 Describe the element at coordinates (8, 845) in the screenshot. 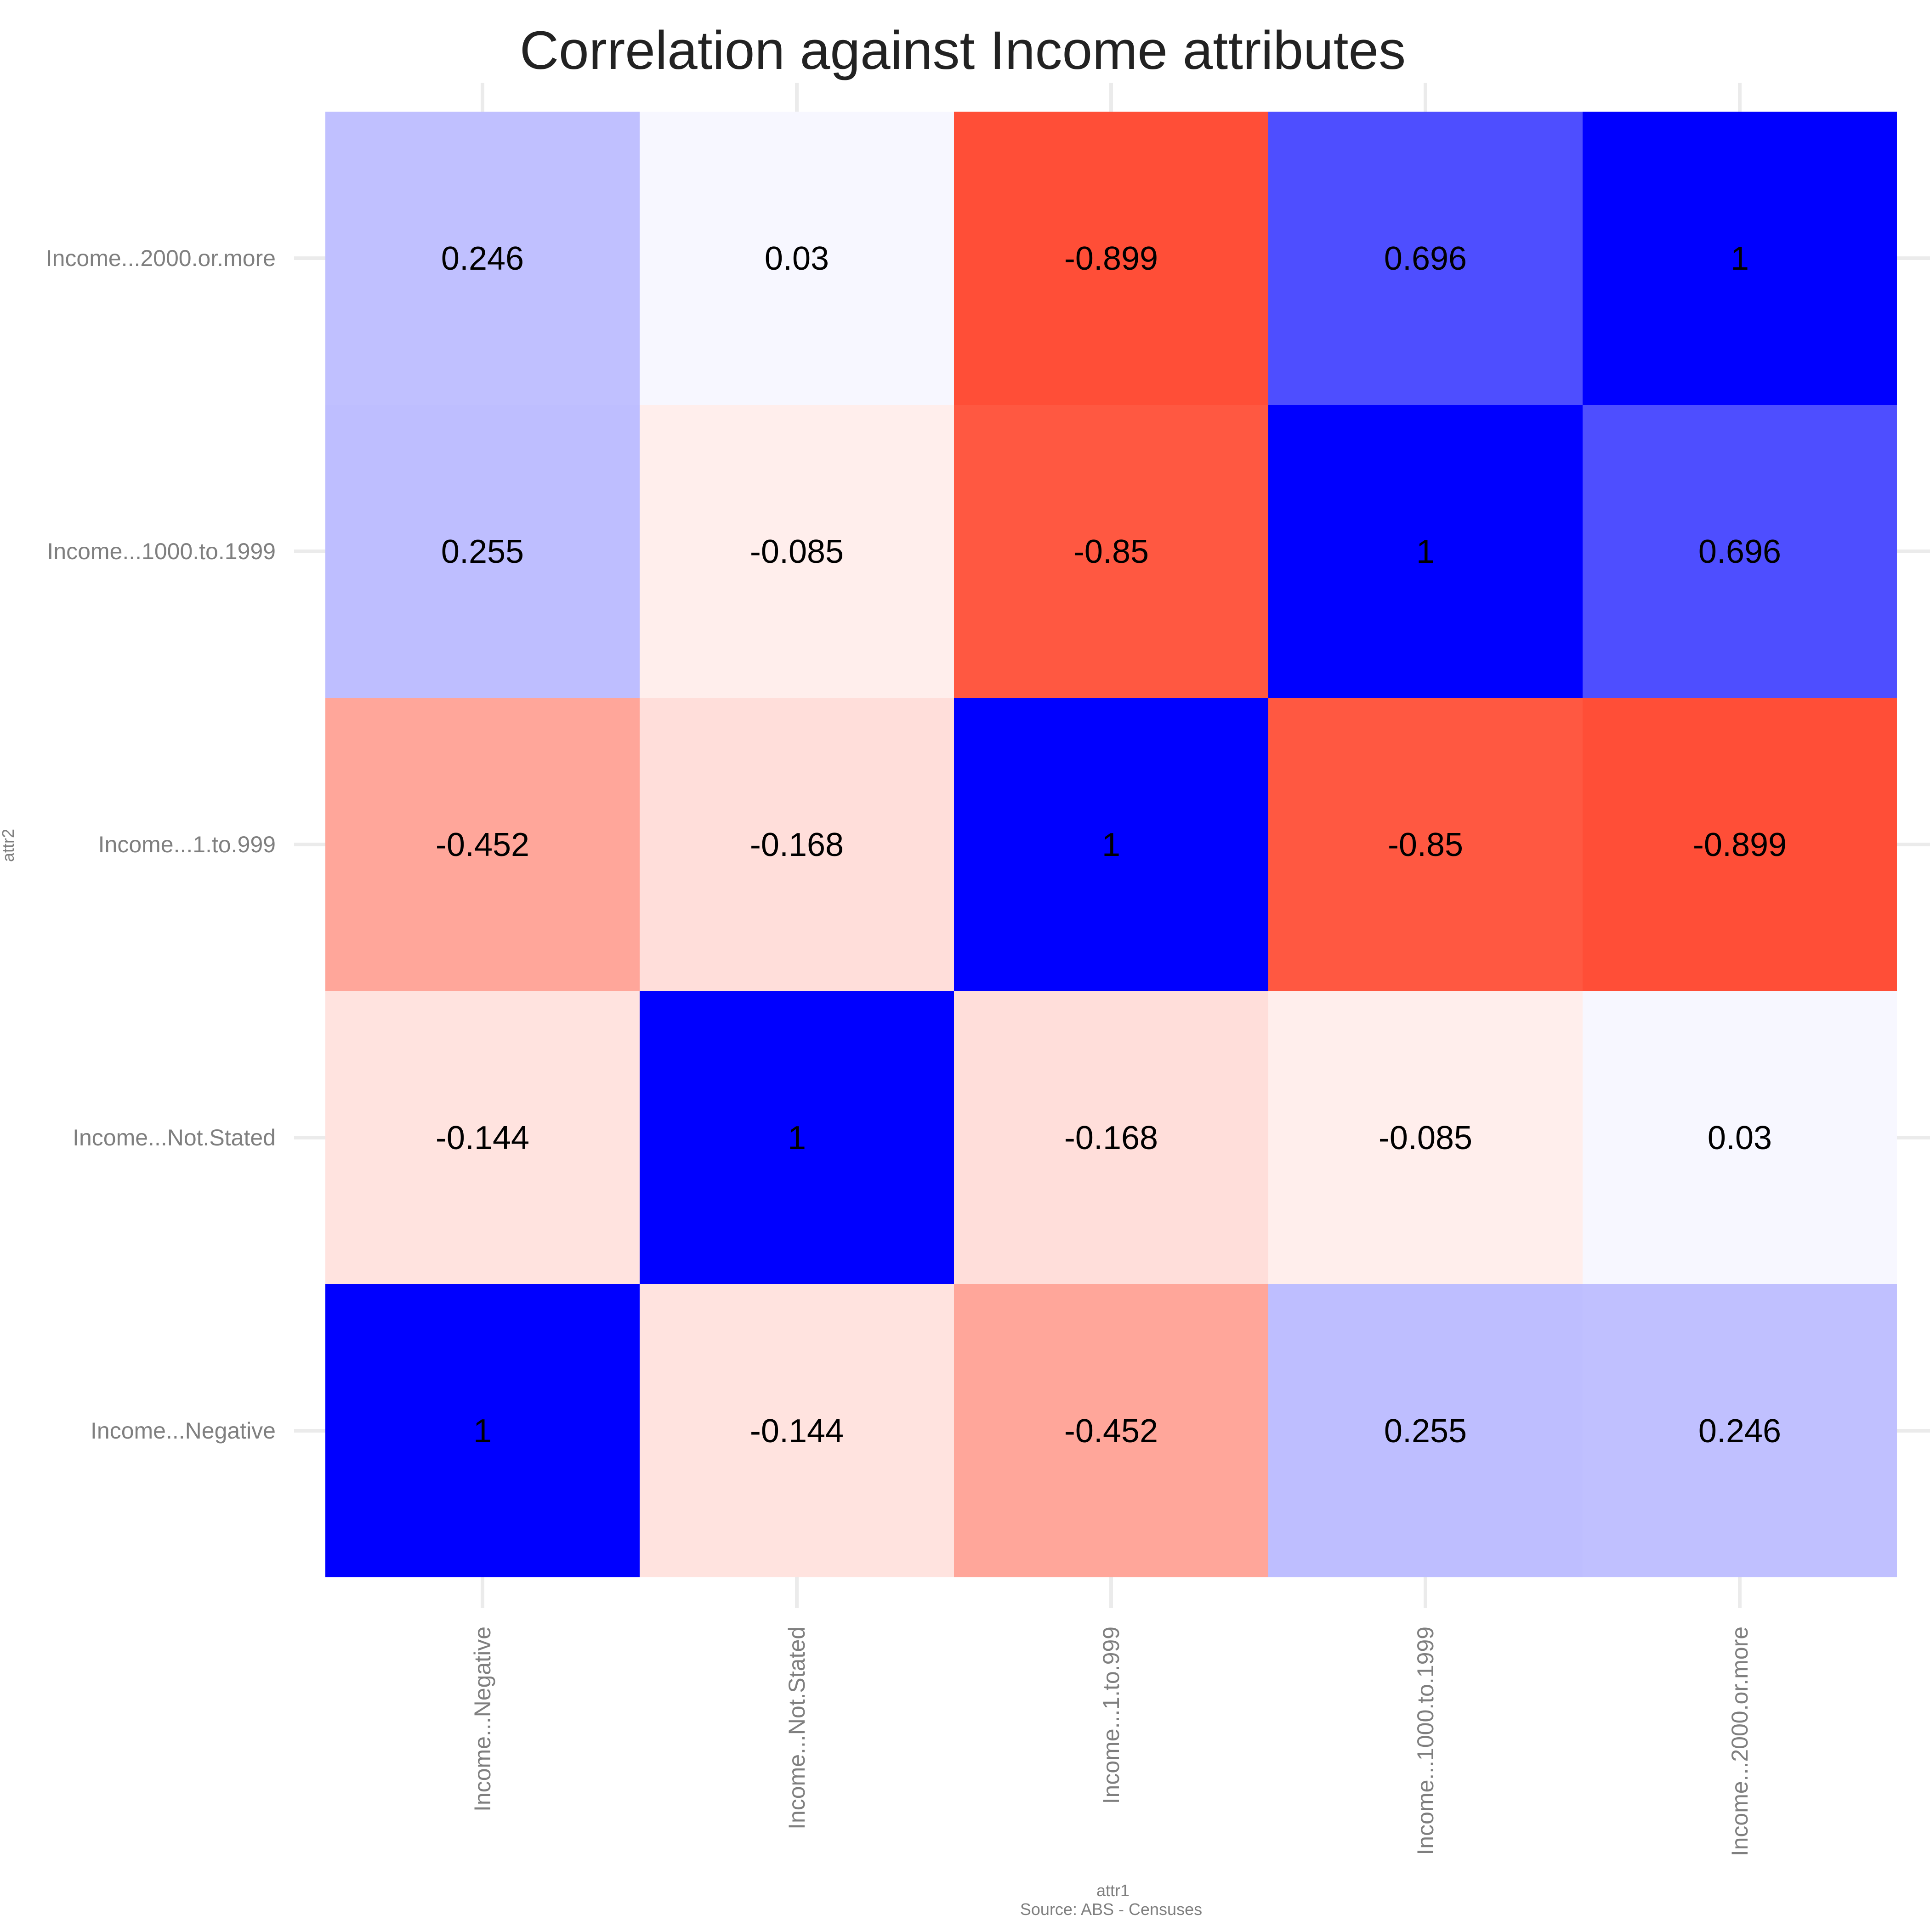

I see `y-axis-title: attr2` at that location.